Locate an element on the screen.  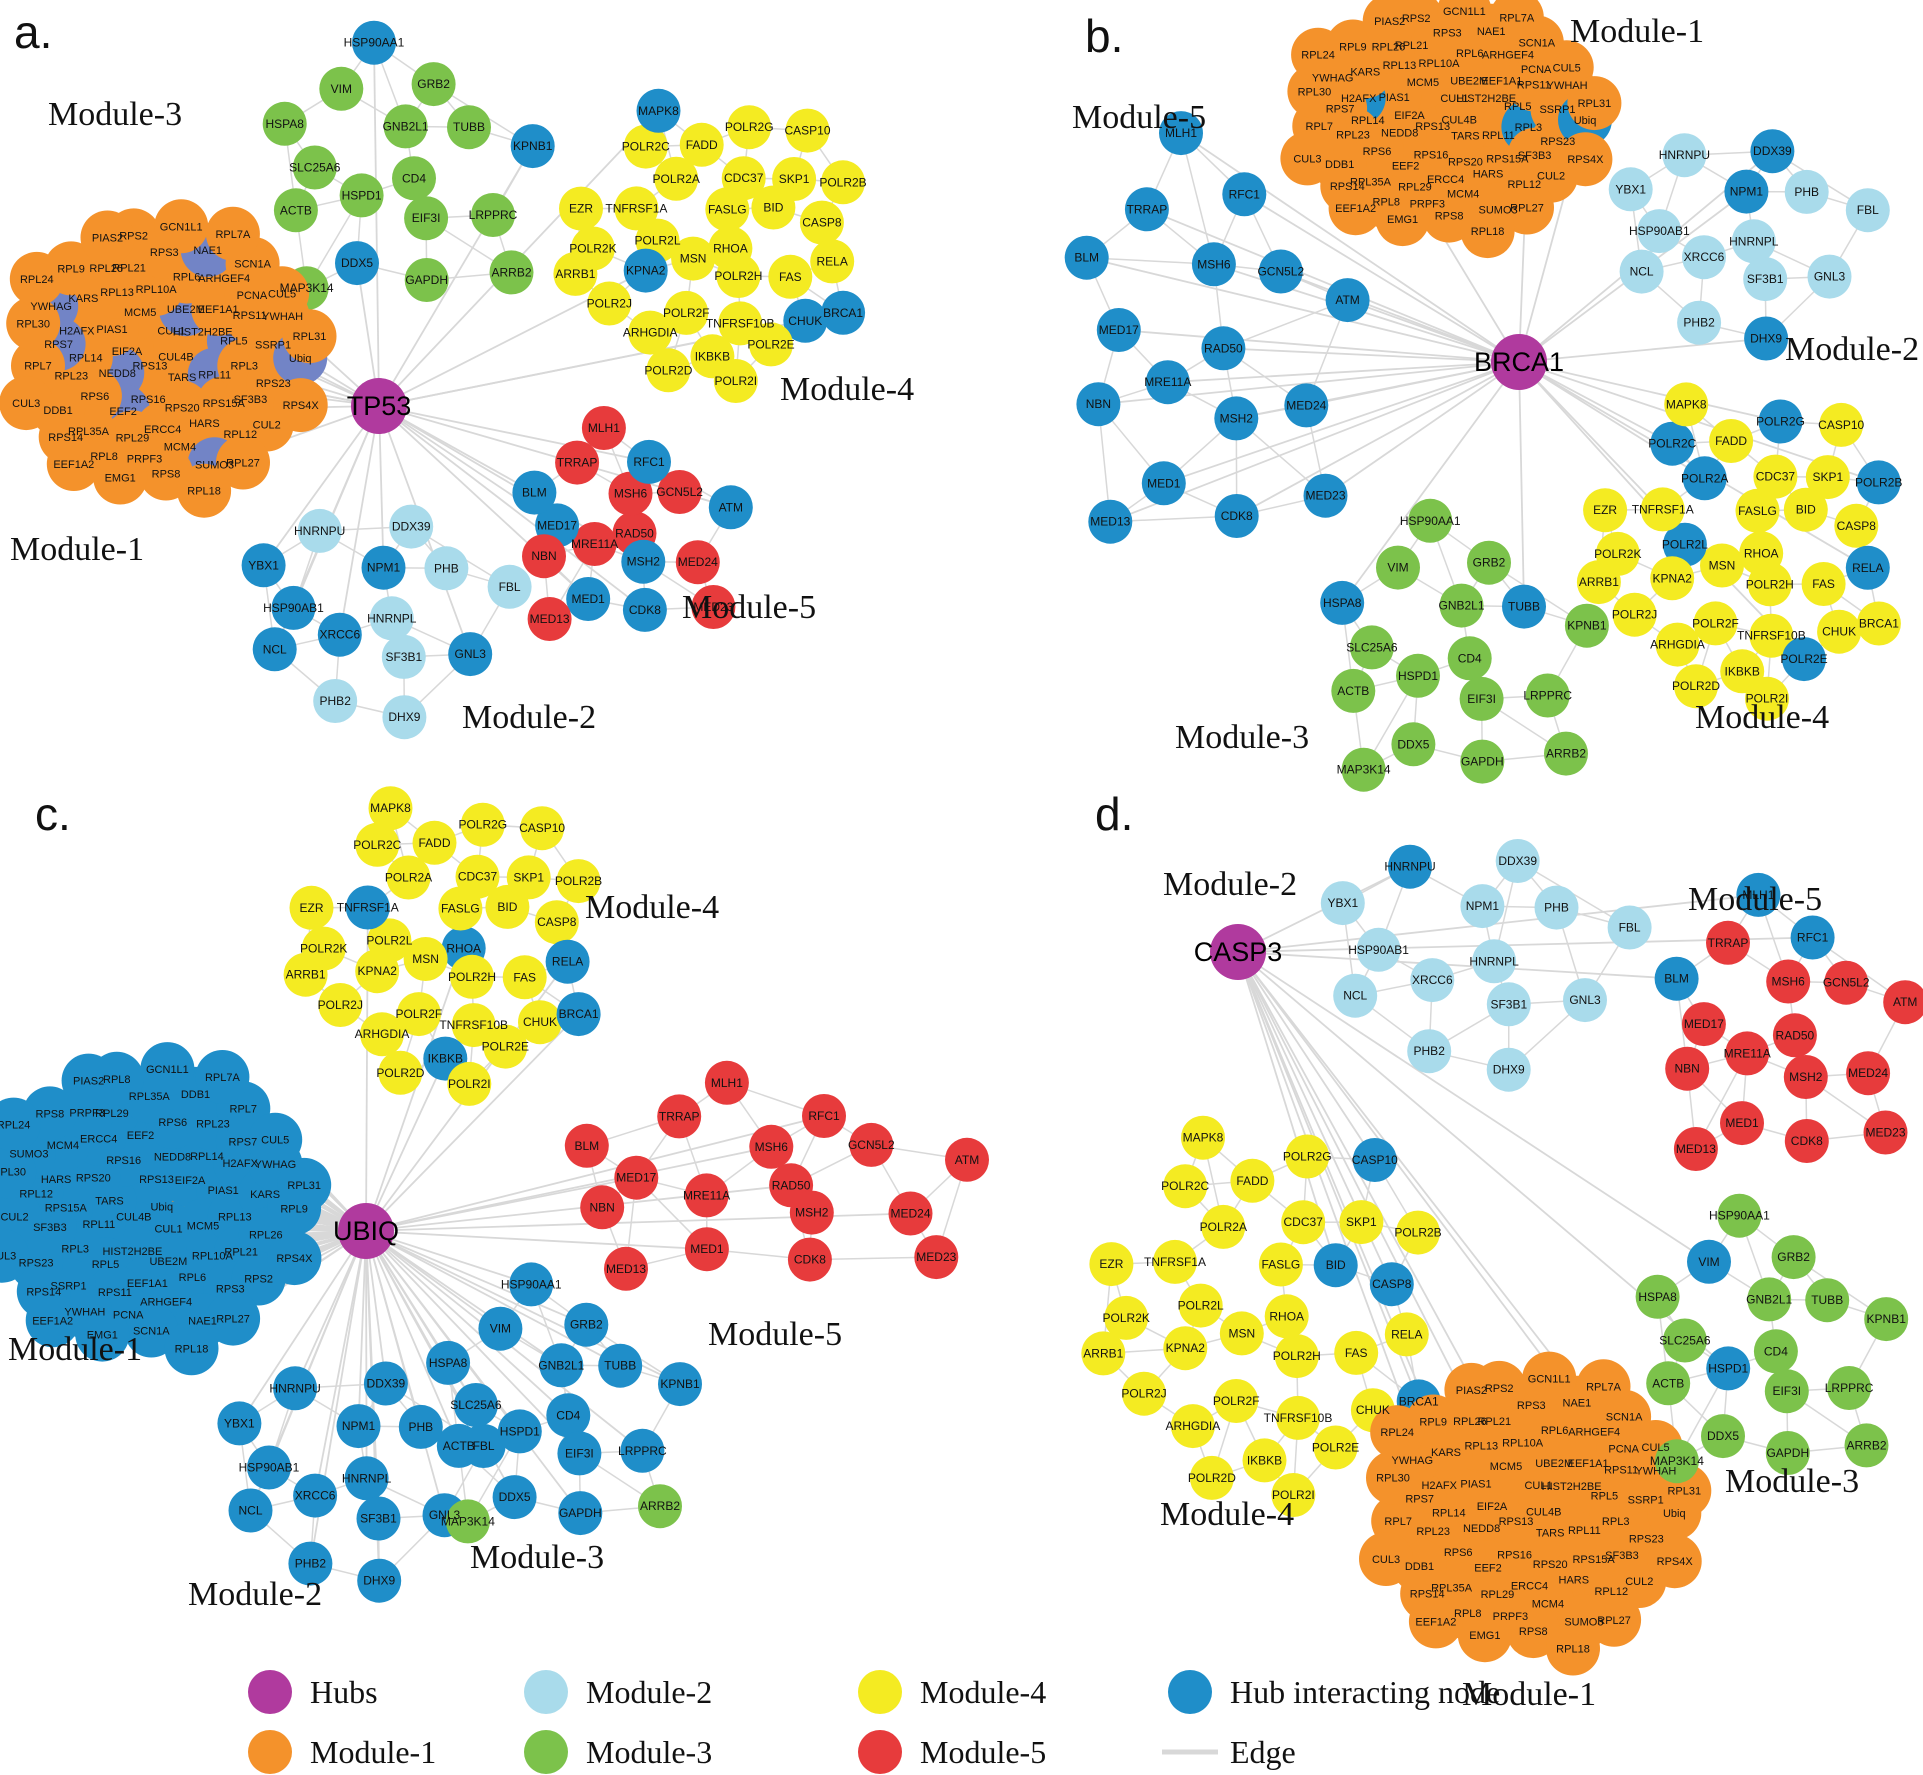
node-PHB2 is located at coordinates (1429, 1051).